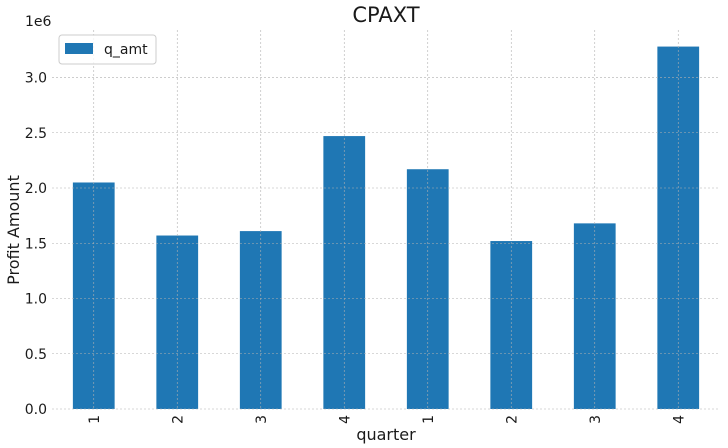  Describe the element at coordinates (13, 230) in the screenshot. I see `y-axis-title: Profit Amount` at that location.